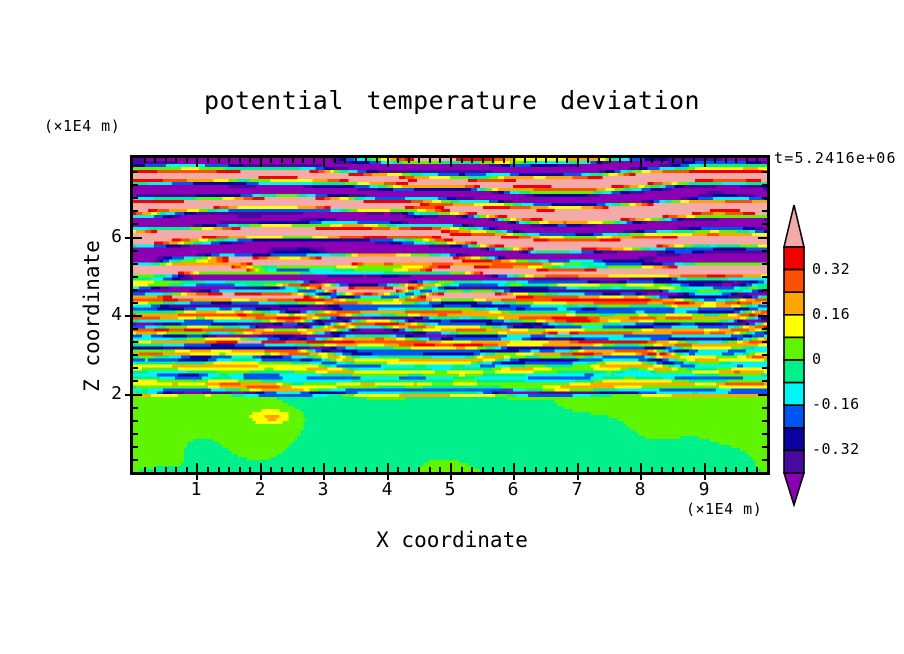 The width and height of the screenshot is (904, 654). Describe the element at coordinates (116, 314) in the screenshot. I see `z-tick-label: 4` at that location.